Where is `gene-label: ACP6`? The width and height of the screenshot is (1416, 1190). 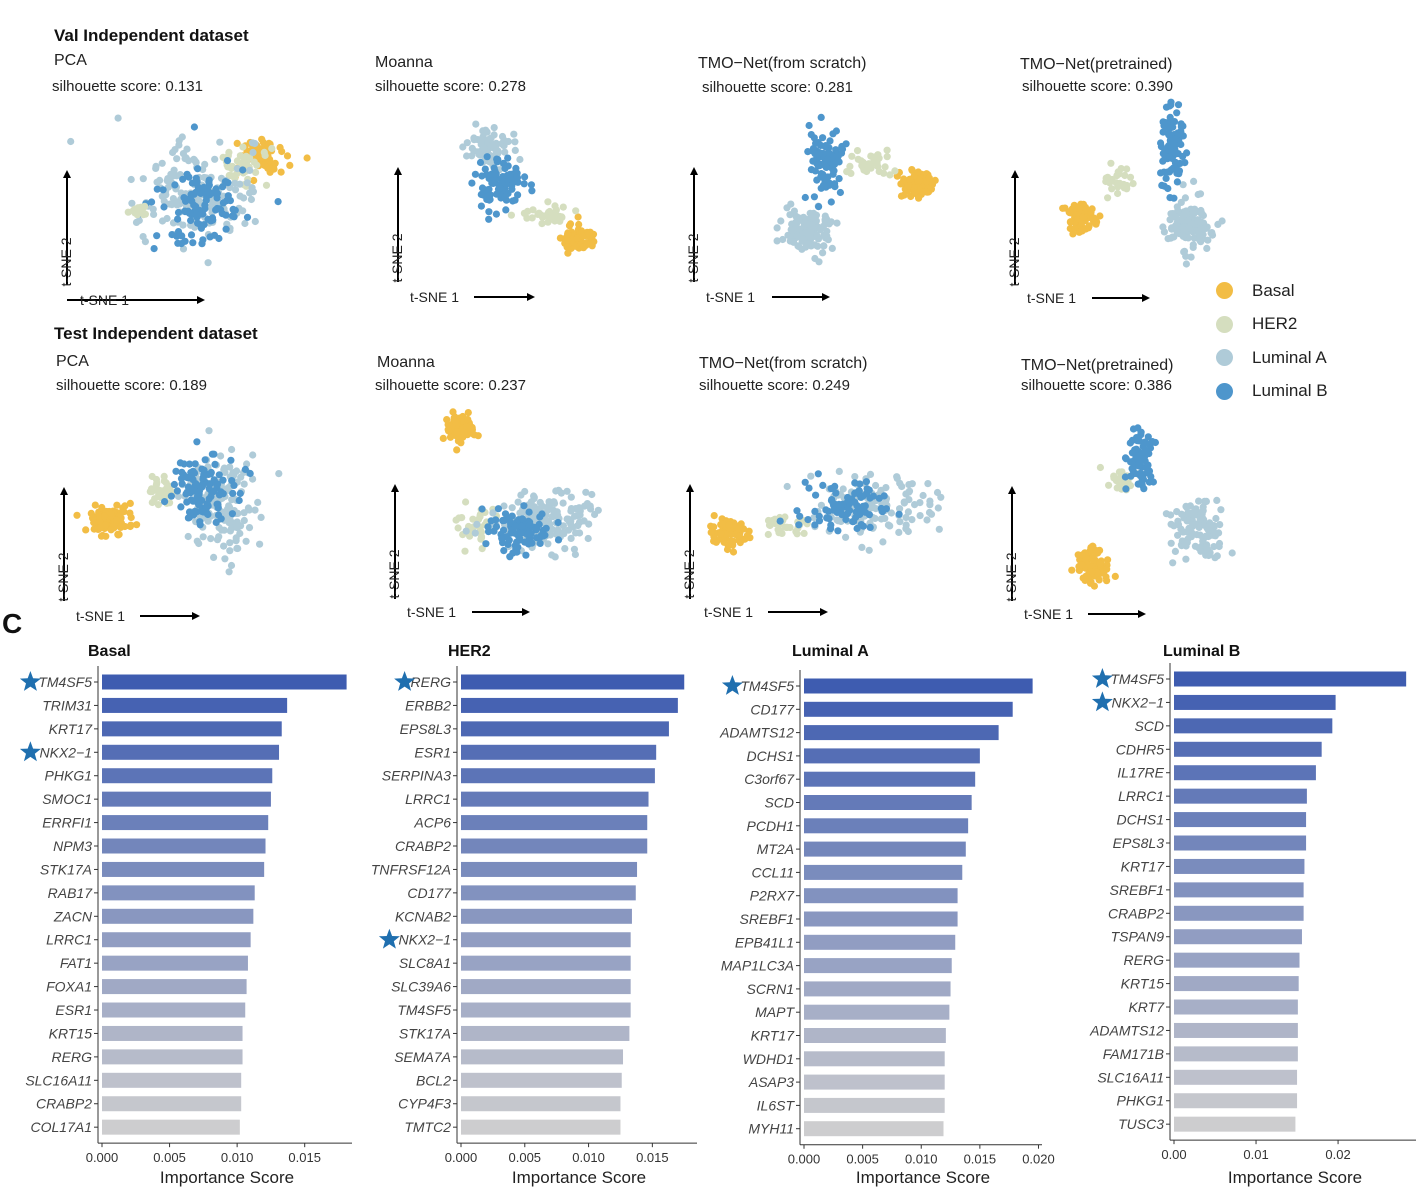 gene-label: ACP6 is located at coordinates (432, 823).